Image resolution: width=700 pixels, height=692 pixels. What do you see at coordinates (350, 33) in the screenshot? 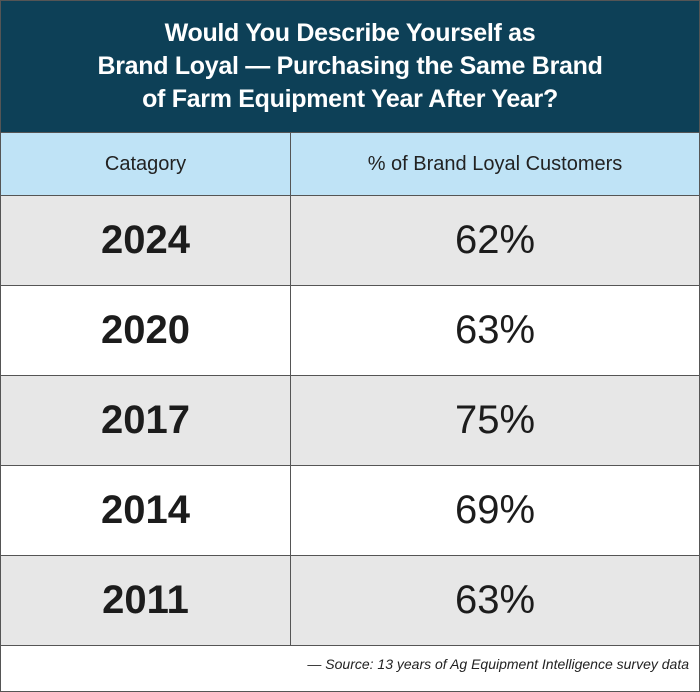
I see `title-line: Would You Describe Yourself as` at bounding box center [350, 33].